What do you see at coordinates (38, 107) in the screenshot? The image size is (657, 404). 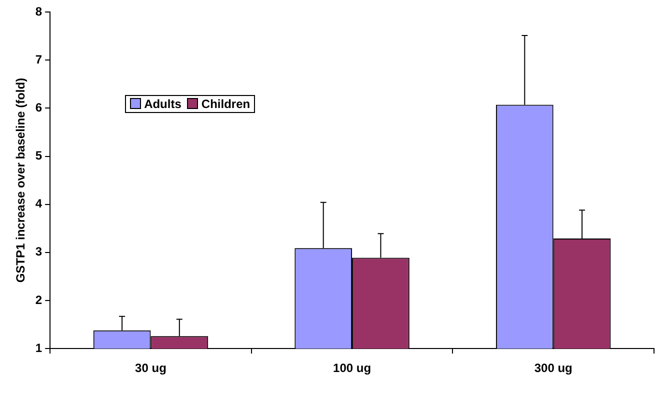 I see `y-tick-label: 6` at bounding box center [38, 107].